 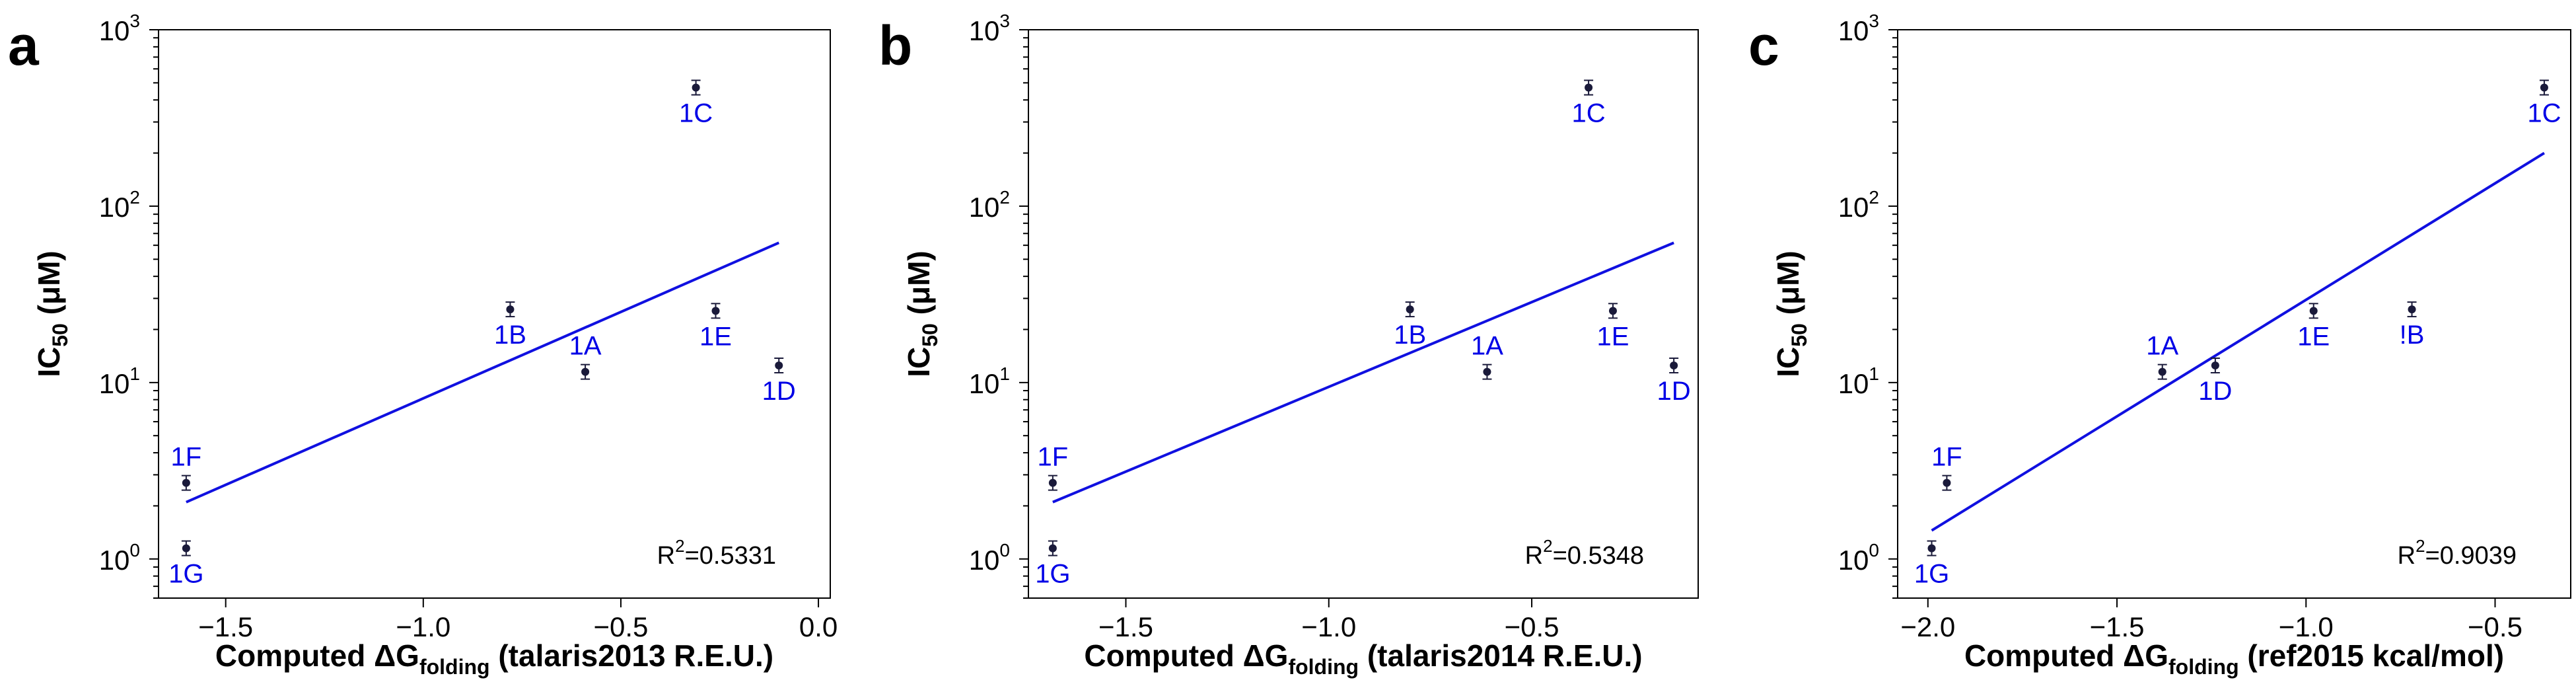 What do you see at coordinates (819, 626) in the screenshot?
I see `x-tick-label: 0.0` at bounding box center [819, 626].